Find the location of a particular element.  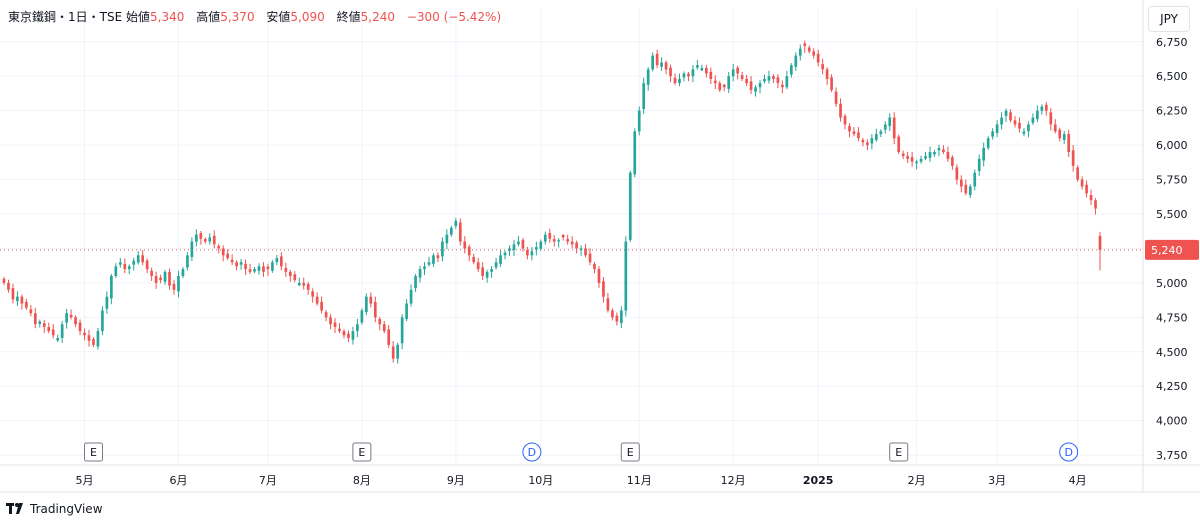

open-value: 5,340 is located at coordinates (167, 17).